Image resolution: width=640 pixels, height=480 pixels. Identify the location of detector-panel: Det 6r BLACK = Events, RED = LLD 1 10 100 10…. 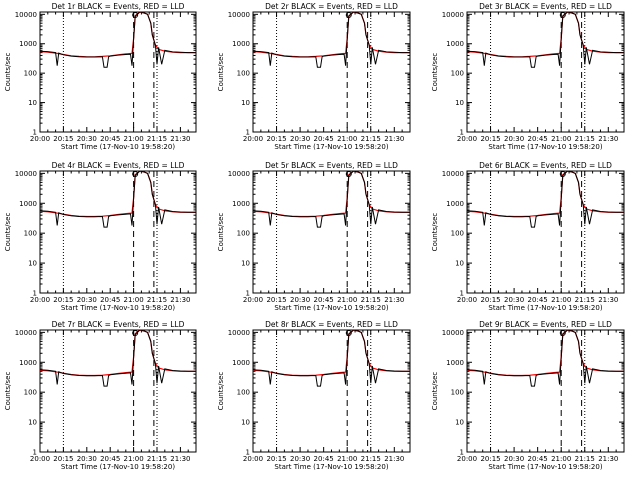
(528, 236).